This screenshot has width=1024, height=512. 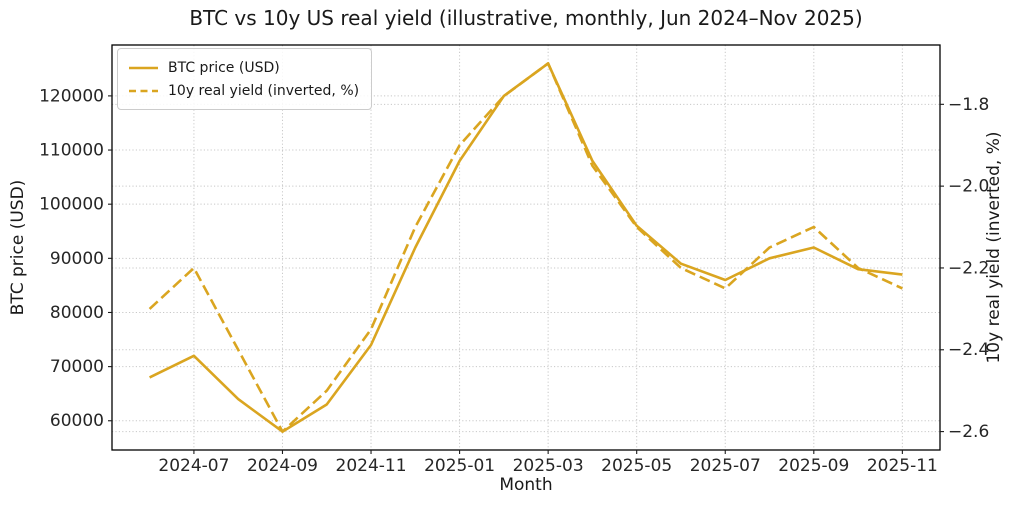 What do you see at coordinates (282, 466) in the screenshot?
I see `x-tick-label: 2024-09` at bounding box center [282, 466].